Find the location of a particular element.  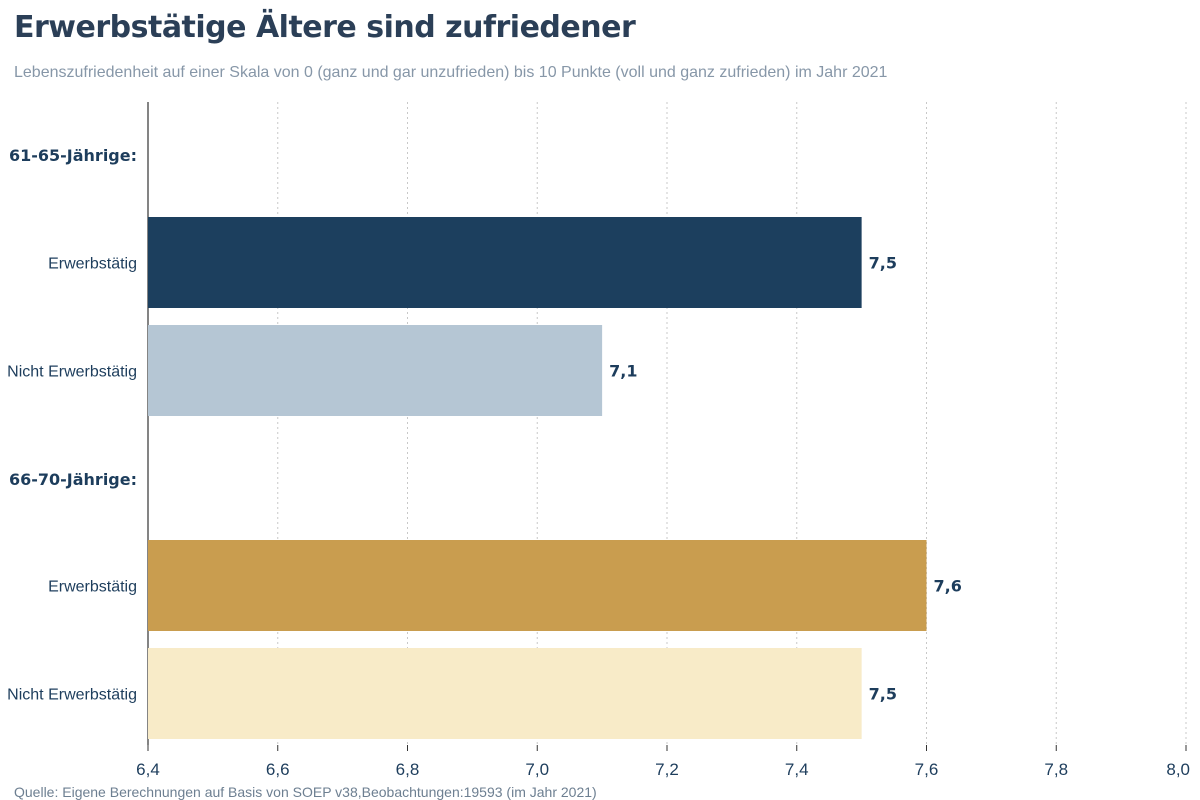

x-tick-label: 7,8 is located at coordinates (1056, 769).